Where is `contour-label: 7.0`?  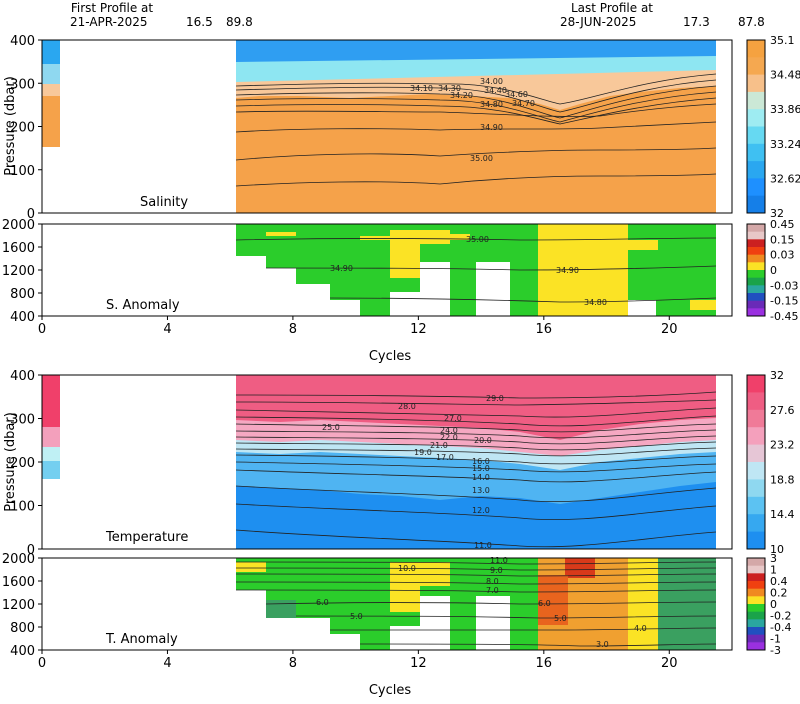 contour-label: 7.0 is located at coordinates (492, 590).